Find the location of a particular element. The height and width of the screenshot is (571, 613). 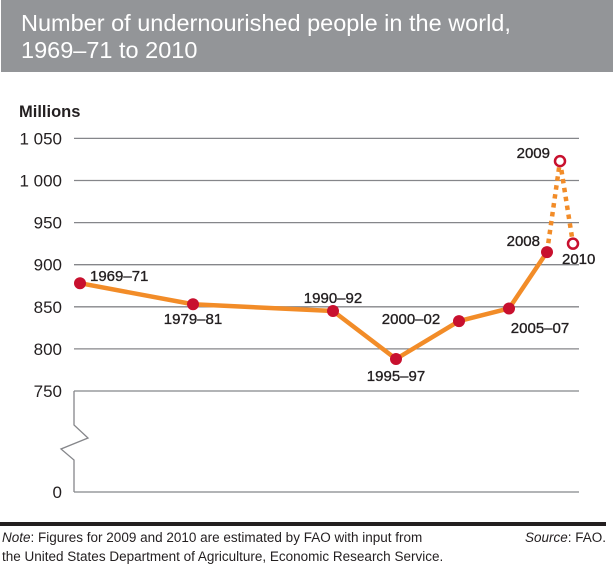

data-label: 1995–97 is located at coordinates (396, 376).